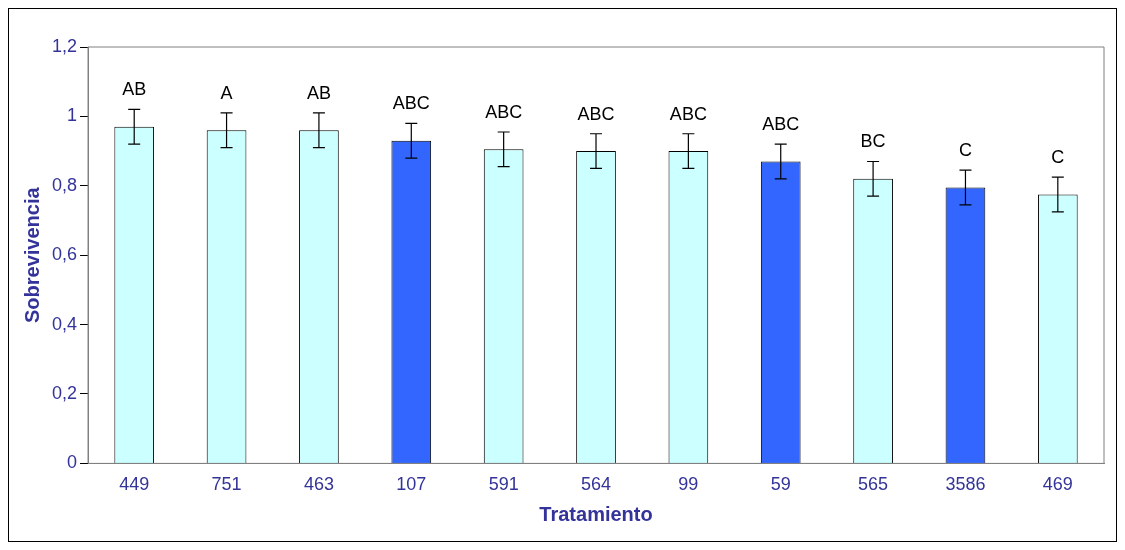  I want to click on x-tick-label: 107, so click(411, 484).